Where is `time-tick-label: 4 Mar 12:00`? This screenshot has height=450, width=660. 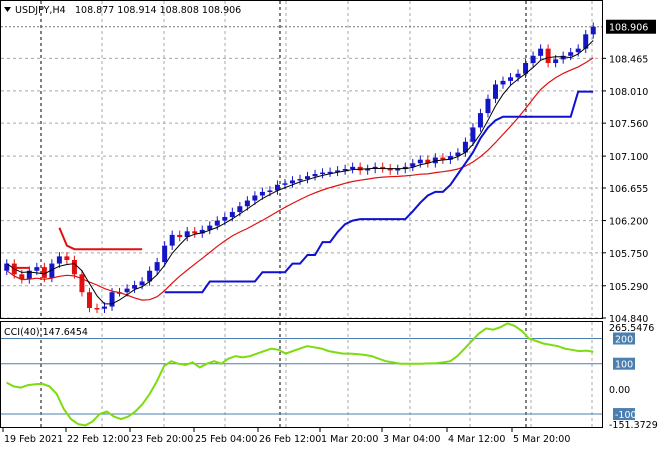 time-tick-label: 4 Mar 12:00 is located at coordinates (476, 439).